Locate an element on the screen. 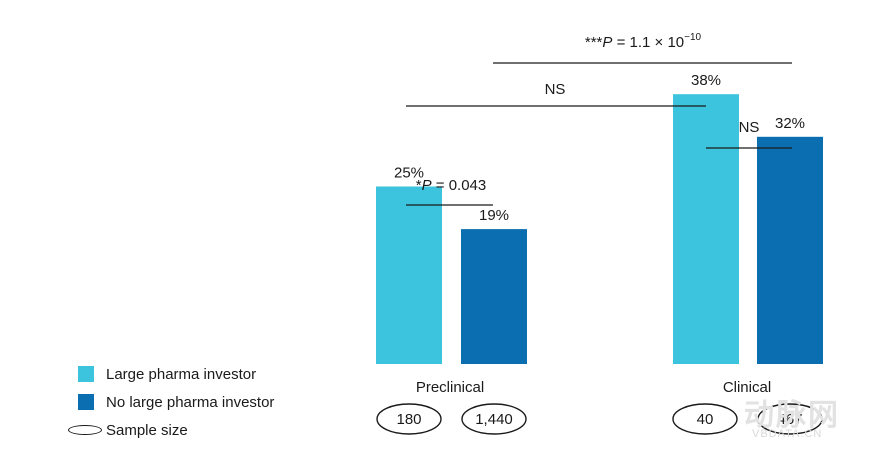  sample-size-oval-icon is located at coordinates (85, 430).